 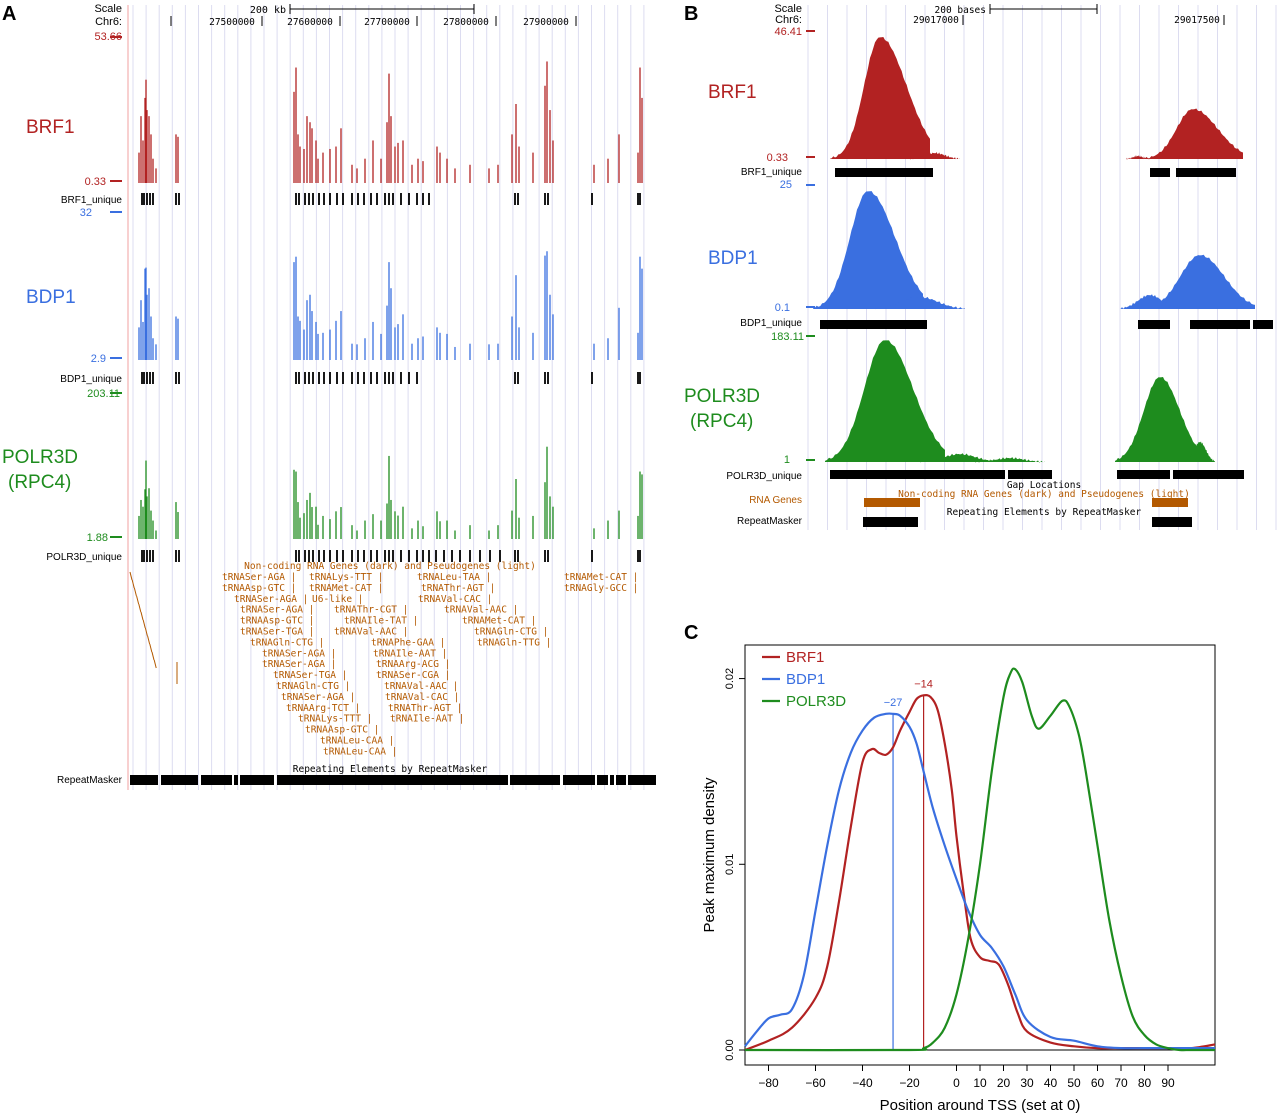 I want to click on rna-gene-label: tRNAThr-CGT |, so click(x=371, y=610).